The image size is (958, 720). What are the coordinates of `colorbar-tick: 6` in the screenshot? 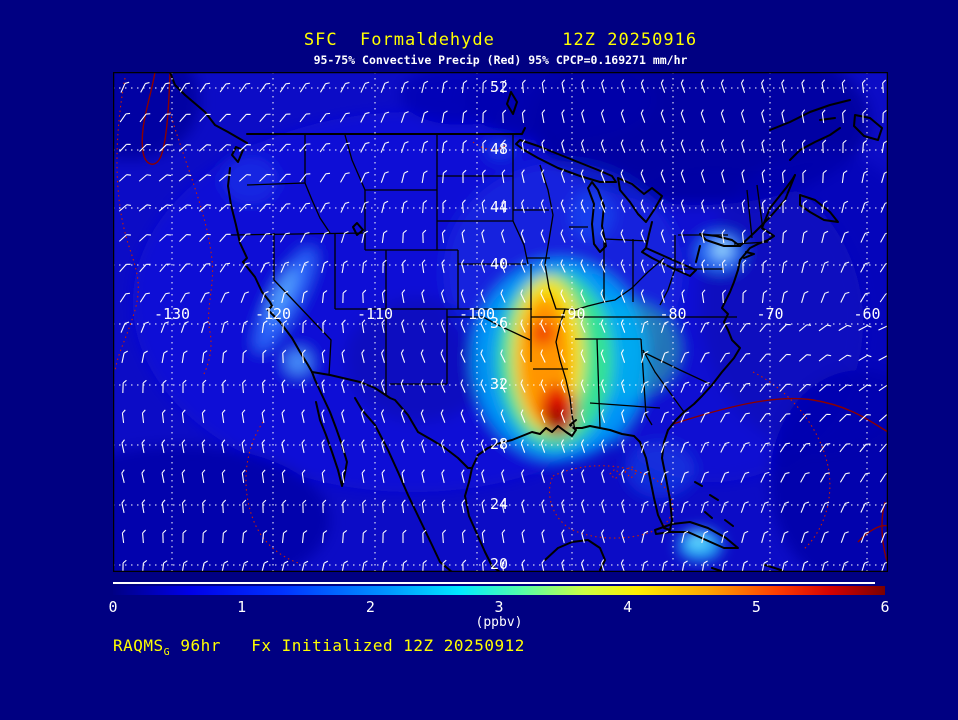 It's located at (885, 607).